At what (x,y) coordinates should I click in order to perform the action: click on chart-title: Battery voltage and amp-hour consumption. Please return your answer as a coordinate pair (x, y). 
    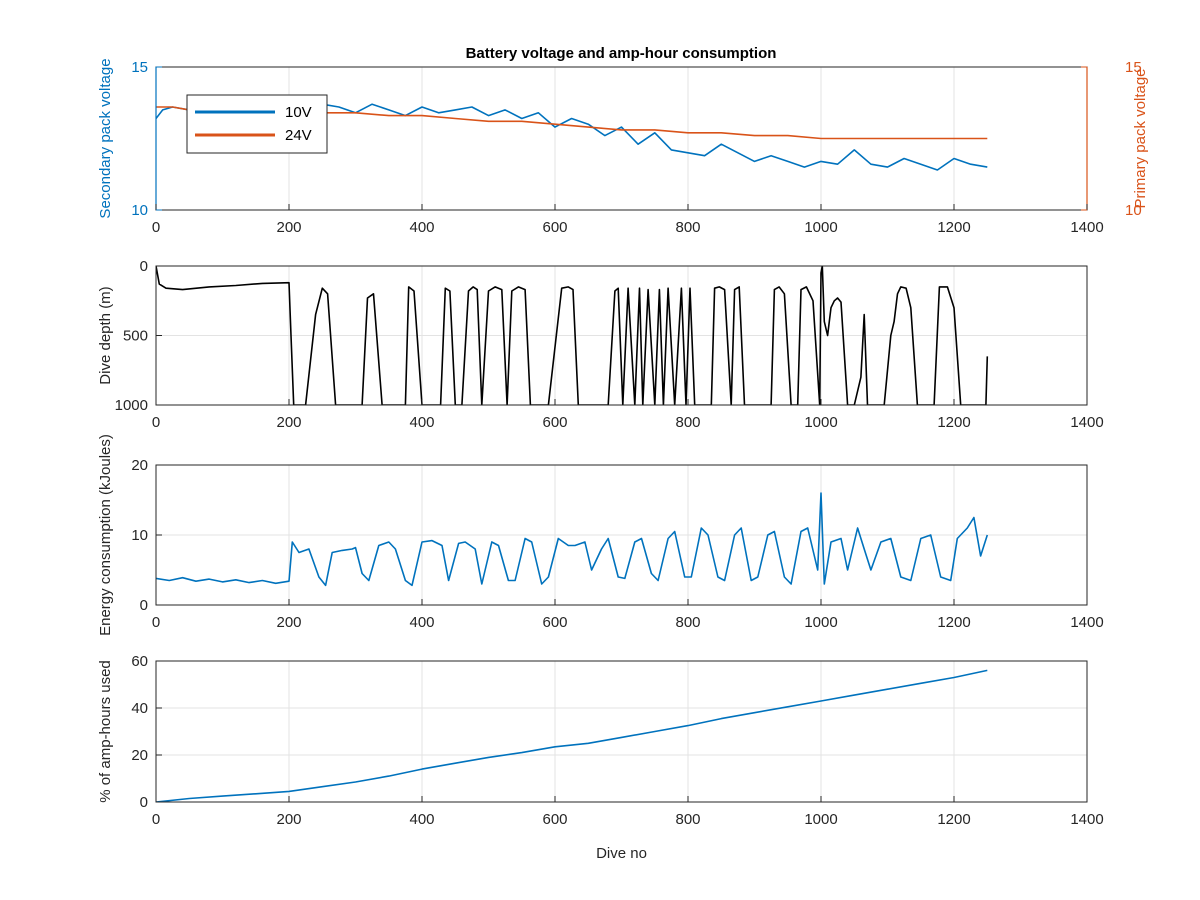
    Looking at the image, I should click on (621, 53).